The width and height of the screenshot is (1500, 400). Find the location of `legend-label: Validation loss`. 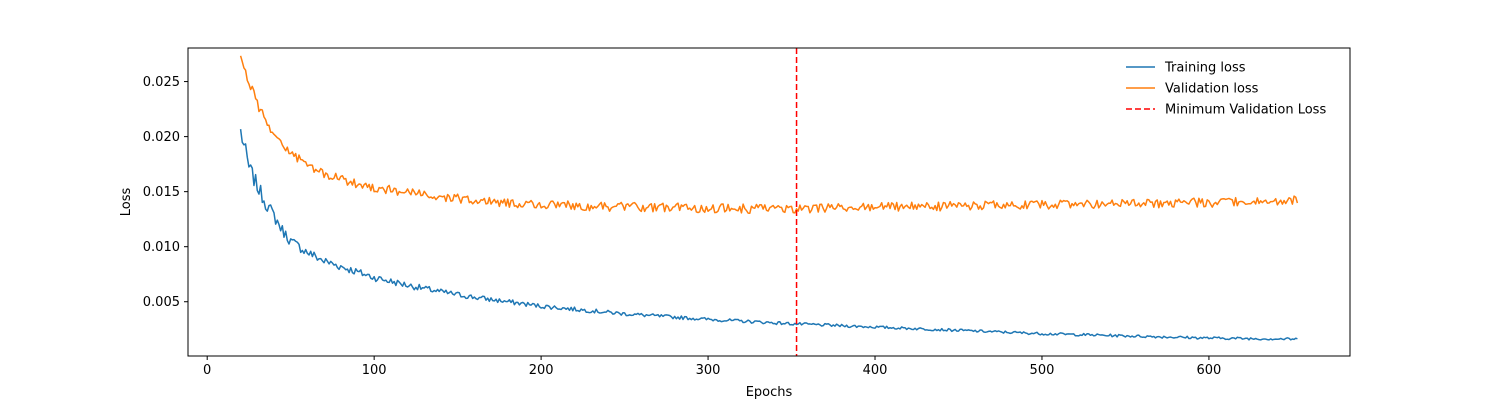

legend-label: Validation loss is located at coordinates (1212, 89).